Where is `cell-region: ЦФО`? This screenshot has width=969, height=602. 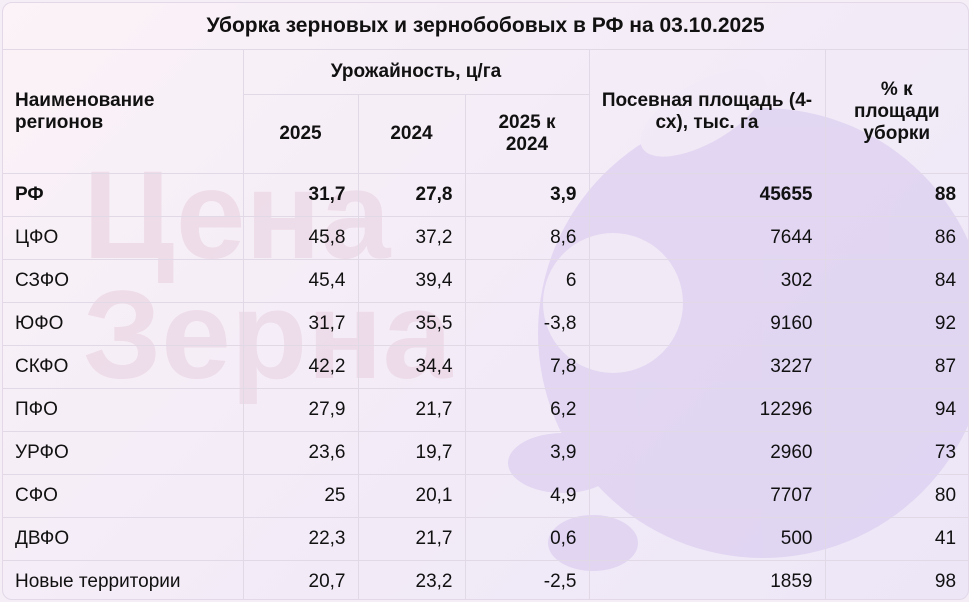
cell-region: ЦФО is located at coordinates (123, 238).